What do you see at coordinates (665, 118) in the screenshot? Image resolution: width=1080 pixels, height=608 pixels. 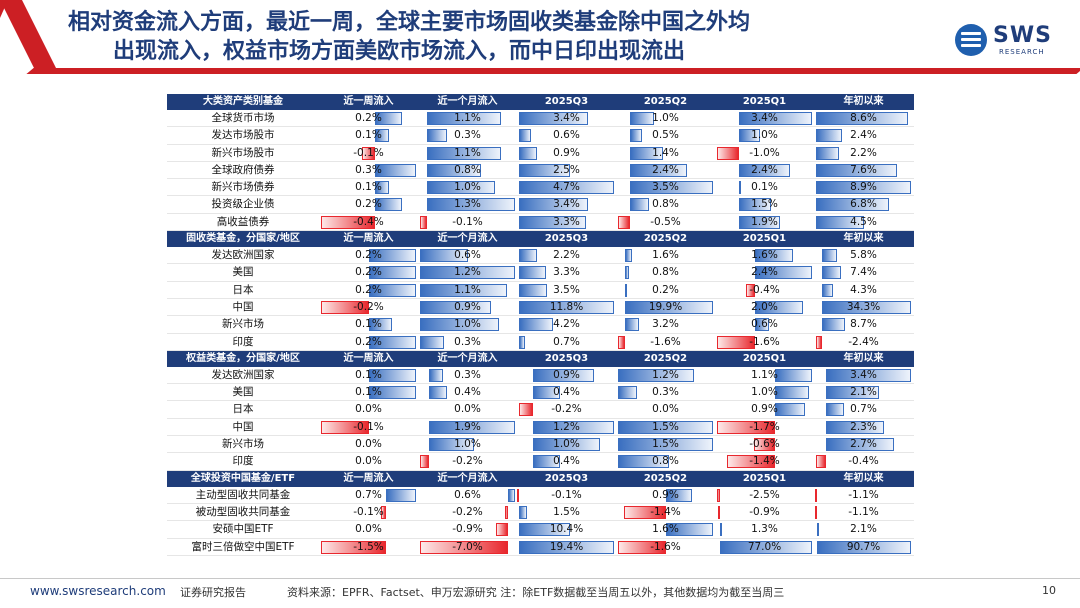 I see `value-cell: 1.0%` at bounding box center [665, 118].